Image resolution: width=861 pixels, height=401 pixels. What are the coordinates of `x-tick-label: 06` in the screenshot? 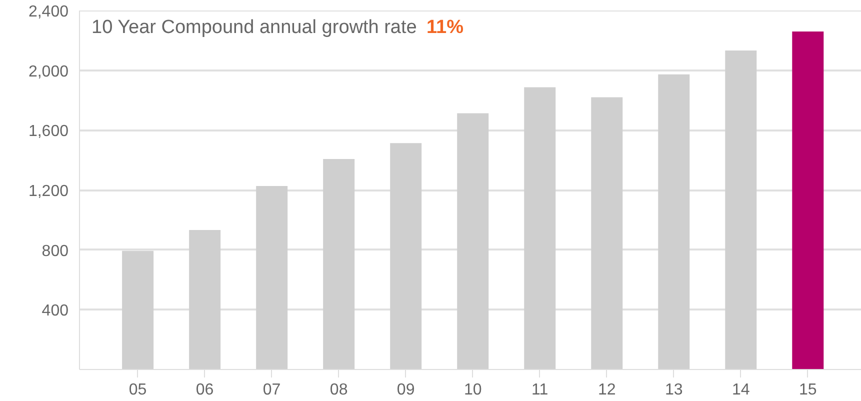 It's located at (205, 390).